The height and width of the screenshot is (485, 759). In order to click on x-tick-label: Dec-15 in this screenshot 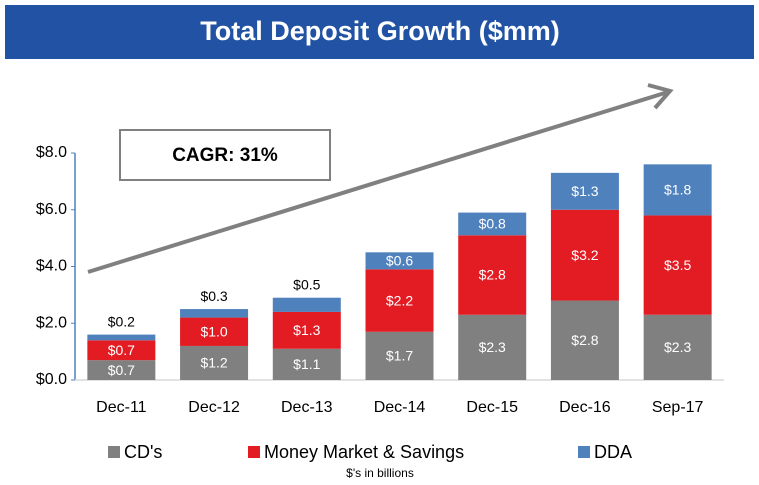, I will do `click(492, 407)`.